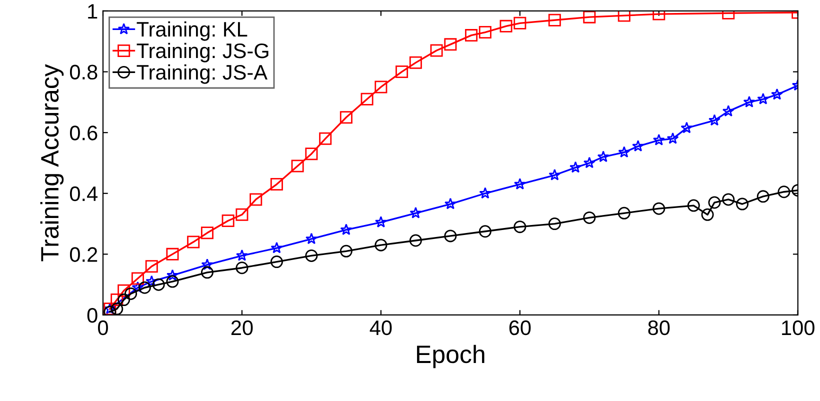  I want to click on x-tick-label: 40, so click(381, 328).